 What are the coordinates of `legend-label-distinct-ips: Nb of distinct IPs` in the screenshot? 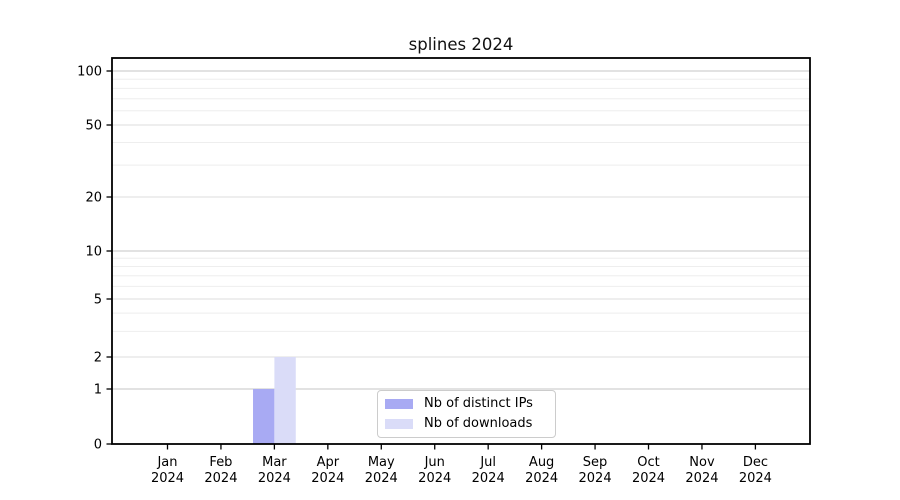 It's located at (478, 403).